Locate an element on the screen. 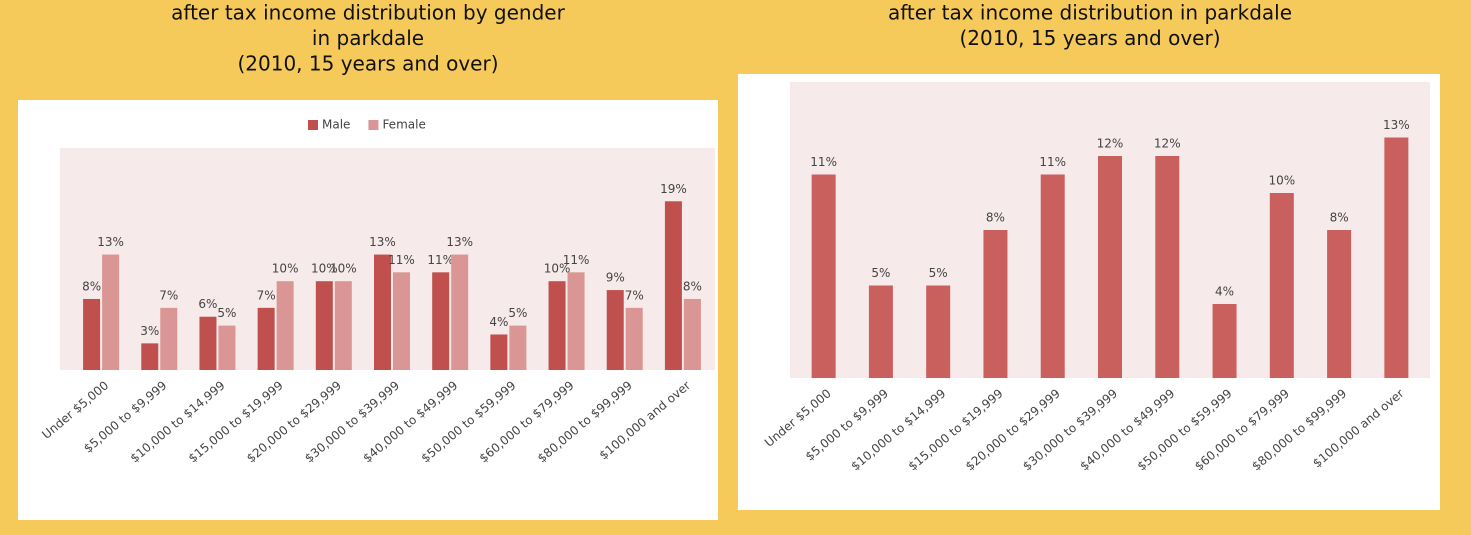  data-label: 9% is located at coordinates (615, 278).